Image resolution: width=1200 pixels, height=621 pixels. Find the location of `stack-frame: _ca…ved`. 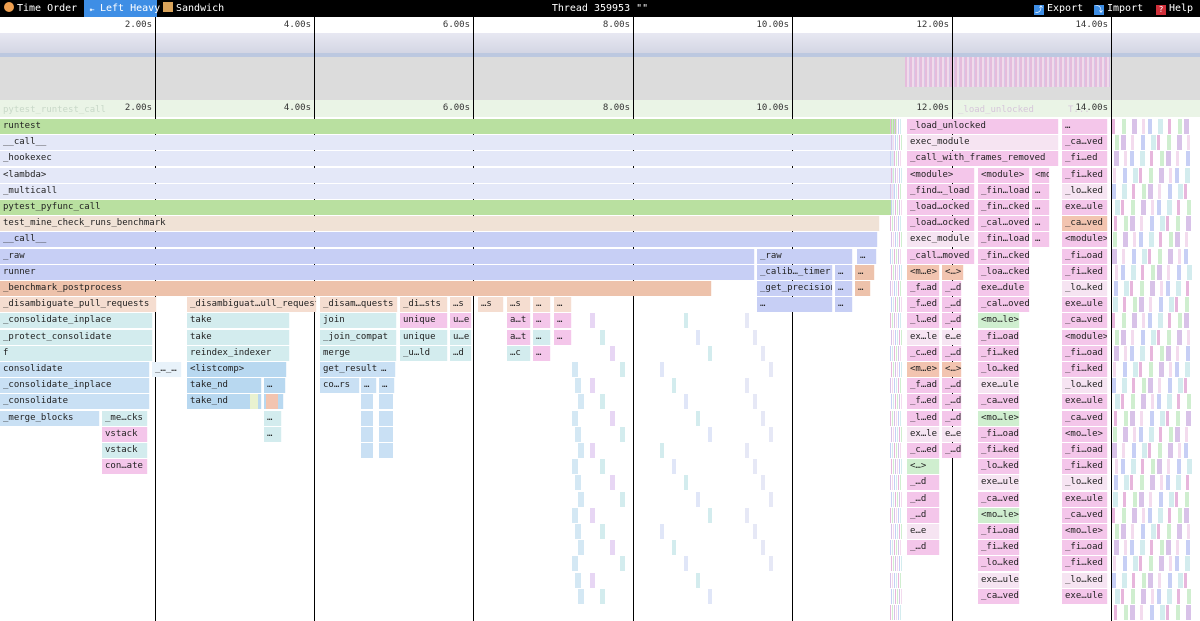

stack-frame: _ca…ved is located at coordinates (999, 402).